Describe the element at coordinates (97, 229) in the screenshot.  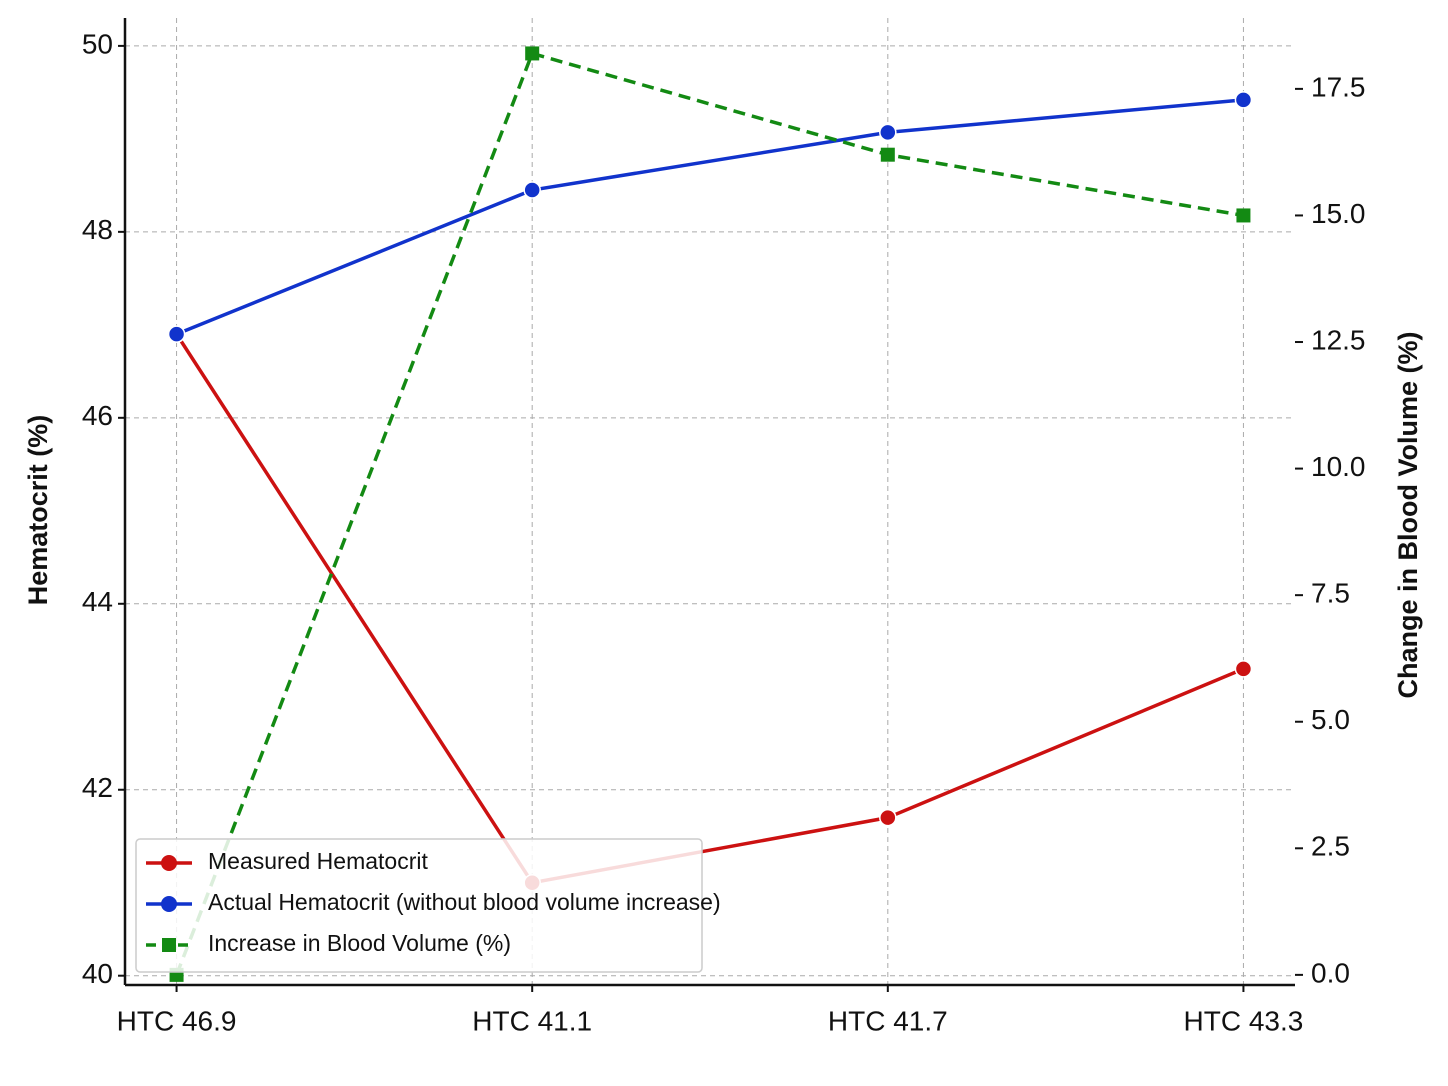
I see `y-tick-label: 48` at that location.